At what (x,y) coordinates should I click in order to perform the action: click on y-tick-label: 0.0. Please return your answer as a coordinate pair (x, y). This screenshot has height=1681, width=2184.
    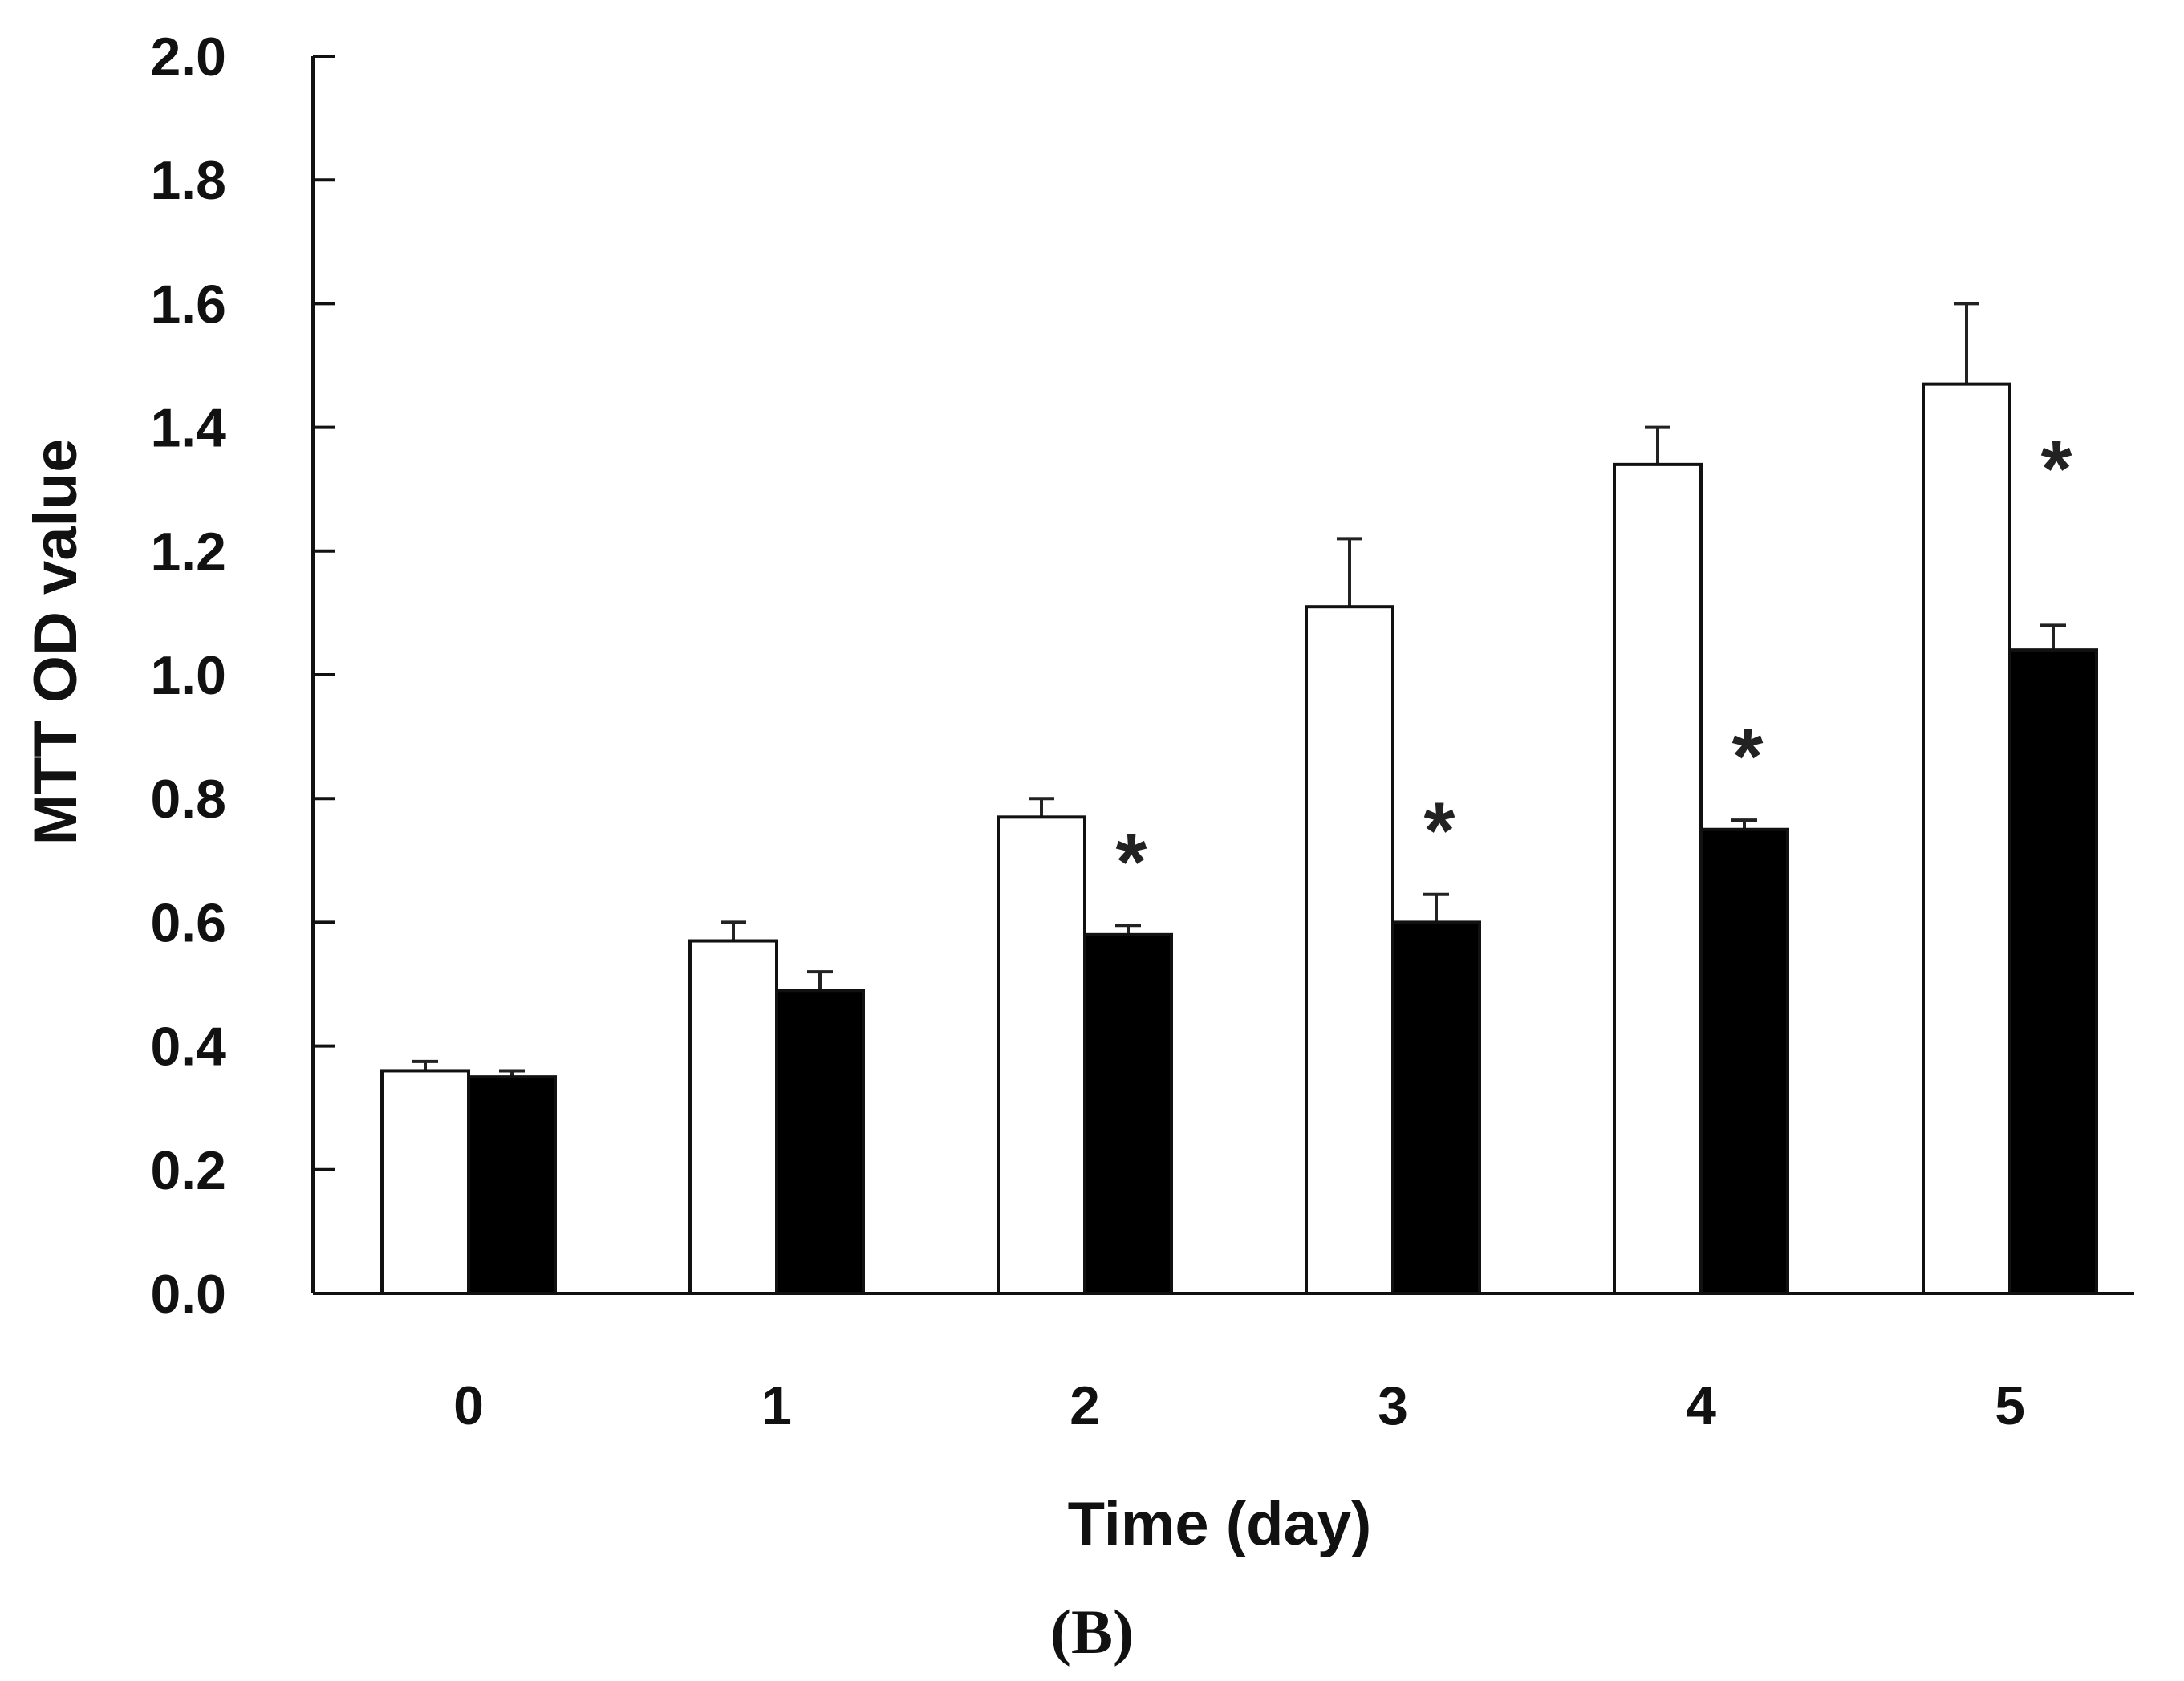
    Looking at the image, I should click on (188, 1294).